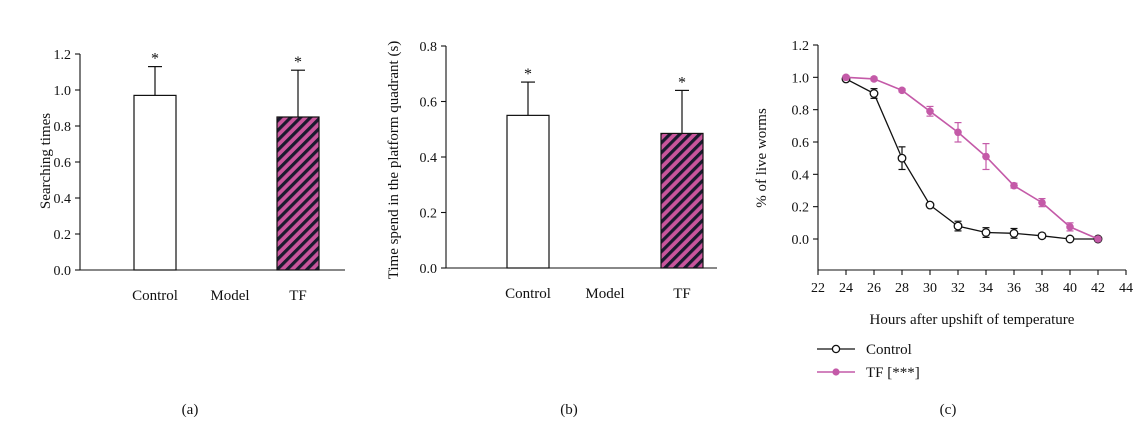 This screenshot has height=427, width=1138. I want to click on panel-c-y-tick-label: 0.8, so click(801, 111).